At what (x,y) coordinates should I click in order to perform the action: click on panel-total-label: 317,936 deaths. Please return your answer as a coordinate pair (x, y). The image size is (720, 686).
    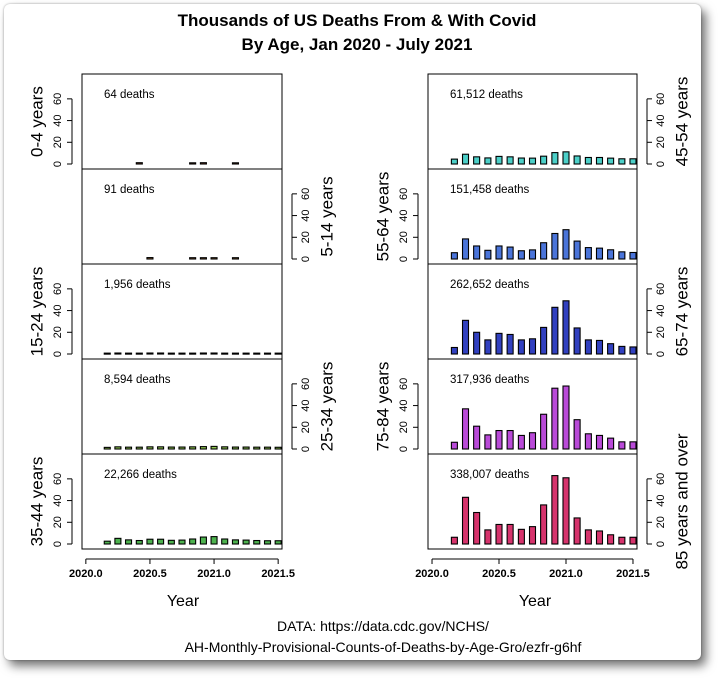
    Looking at the image, I should click on (490, 380).